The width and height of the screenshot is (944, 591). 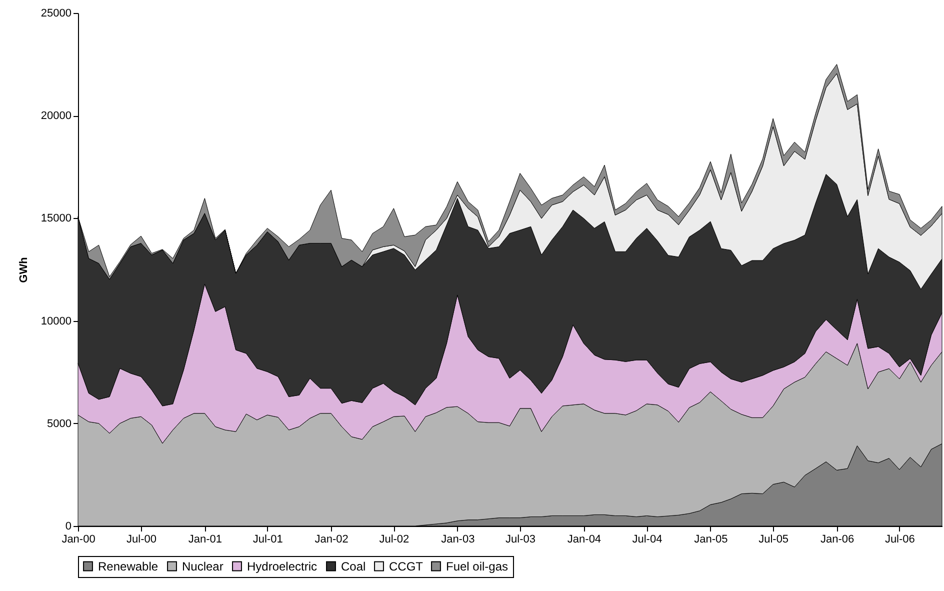 I want to click on legend-label: CCGT, so click(x=406, y=566).